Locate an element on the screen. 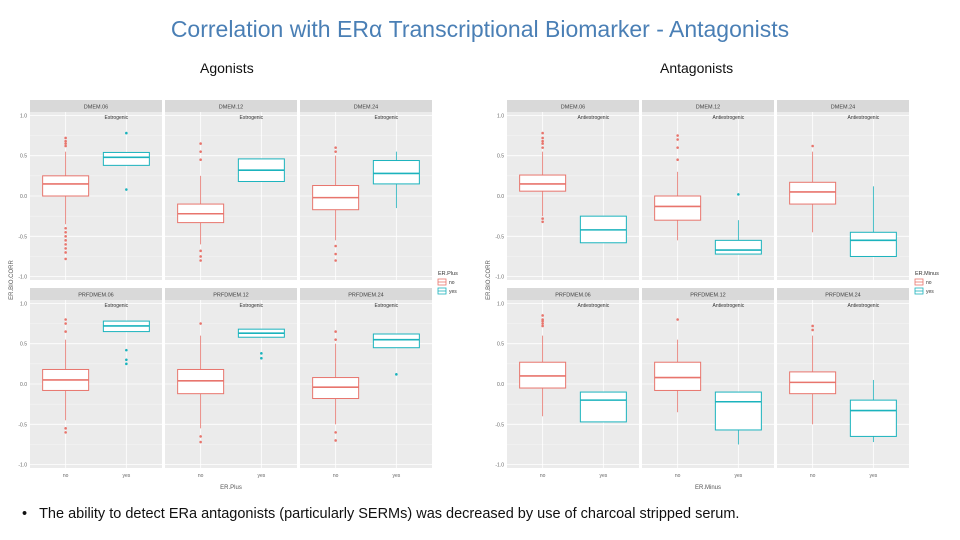 The width and height of the screenshot is (960, 540). legend-title: ER.Plus is located at coordinates (448, 274).